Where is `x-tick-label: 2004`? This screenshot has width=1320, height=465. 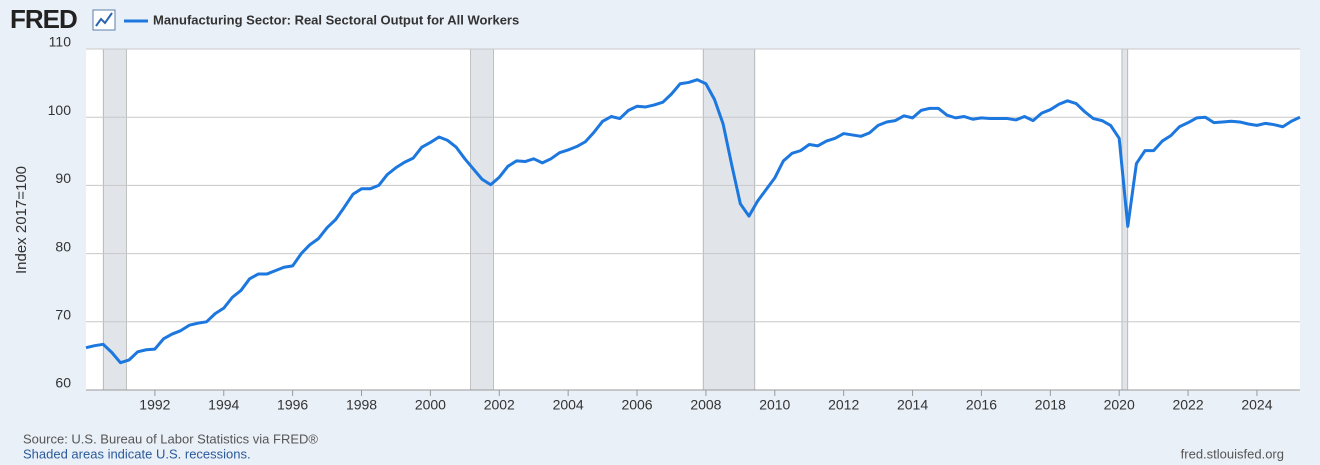 x-tick-label: 2004 is located at coordinates (568, 405).